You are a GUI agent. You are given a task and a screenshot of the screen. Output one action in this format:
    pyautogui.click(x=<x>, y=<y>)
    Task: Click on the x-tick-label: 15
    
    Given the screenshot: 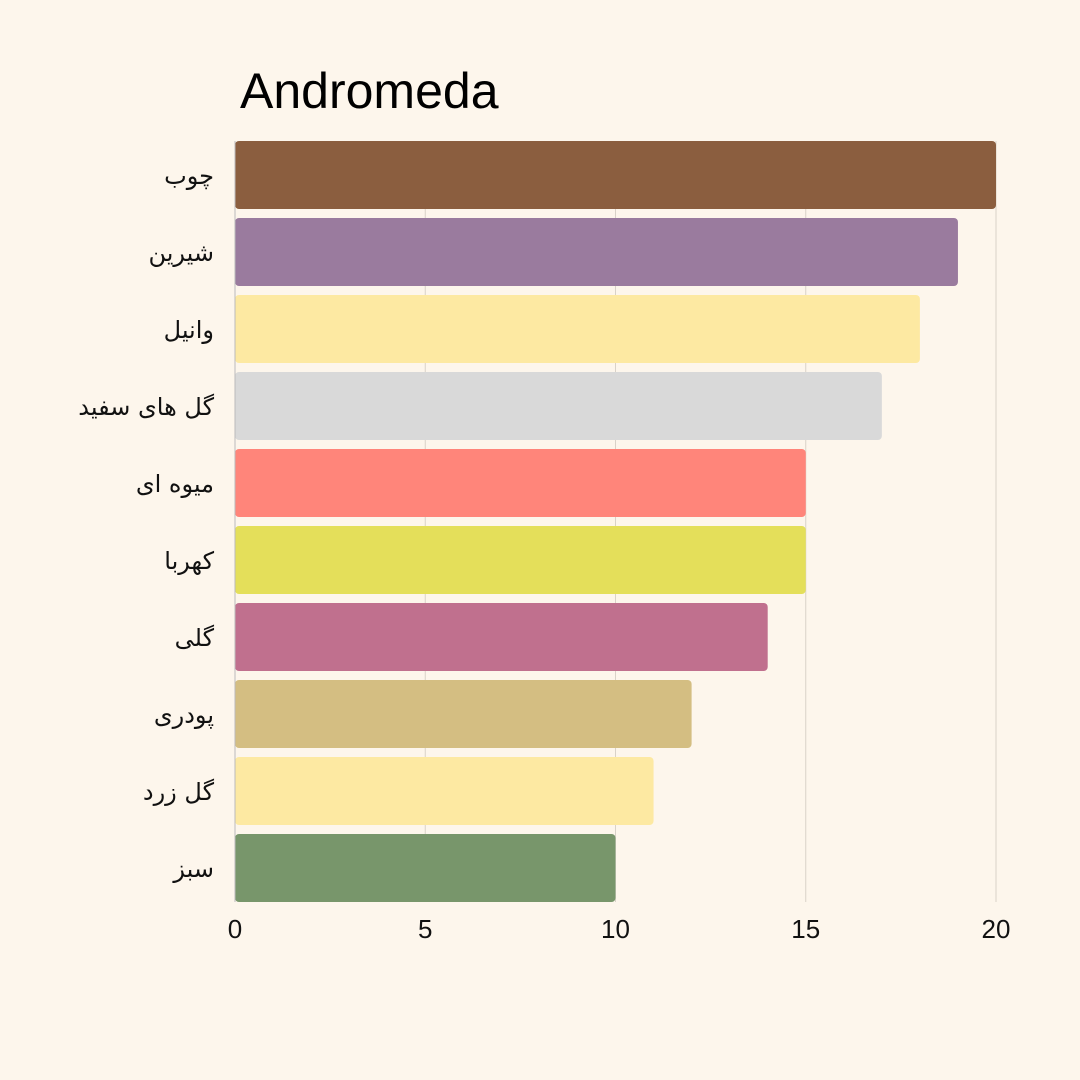 What is the action you would take?
    pyautogui.click(x=805, y=929)
    